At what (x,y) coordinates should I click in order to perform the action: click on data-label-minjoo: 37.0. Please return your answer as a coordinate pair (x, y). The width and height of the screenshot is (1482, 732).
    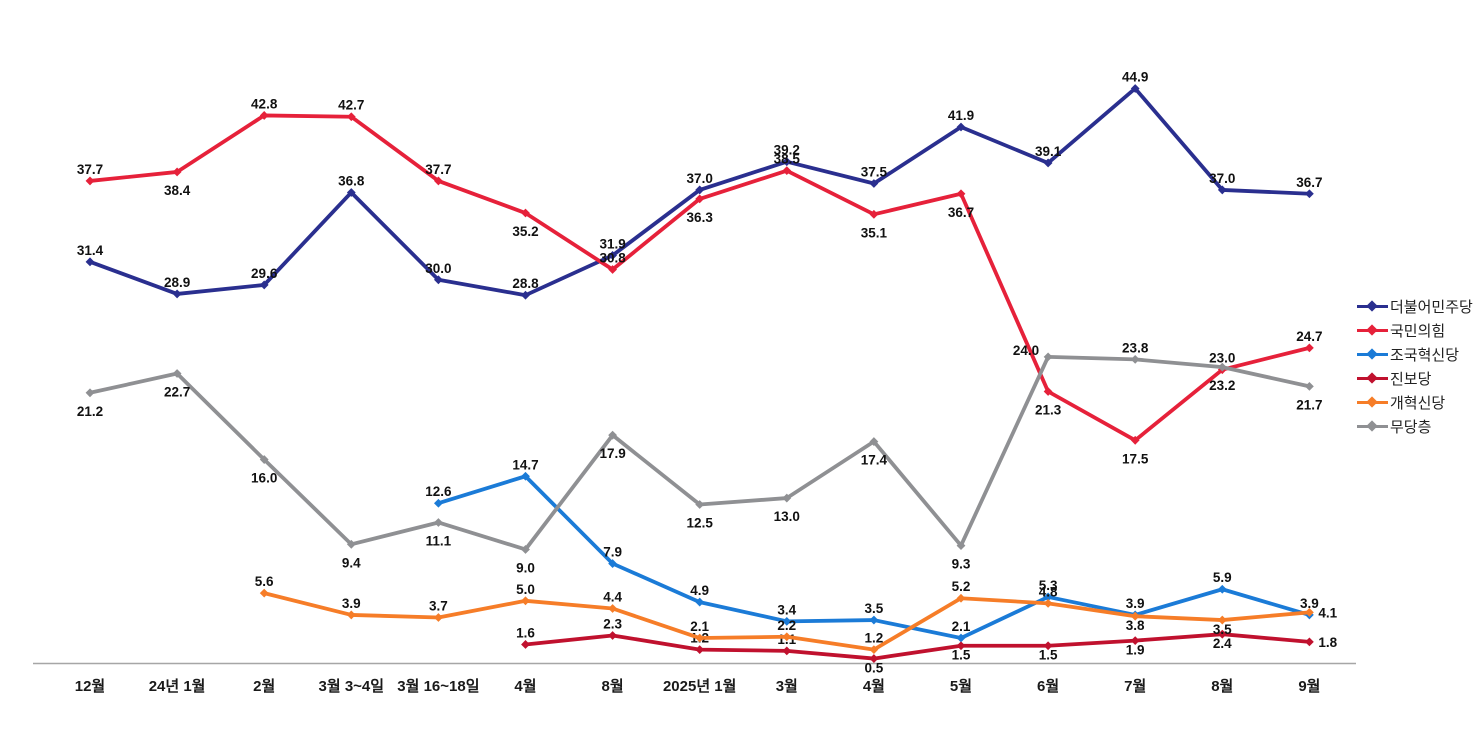
    Looking at the image, I should click on (1222, 178).